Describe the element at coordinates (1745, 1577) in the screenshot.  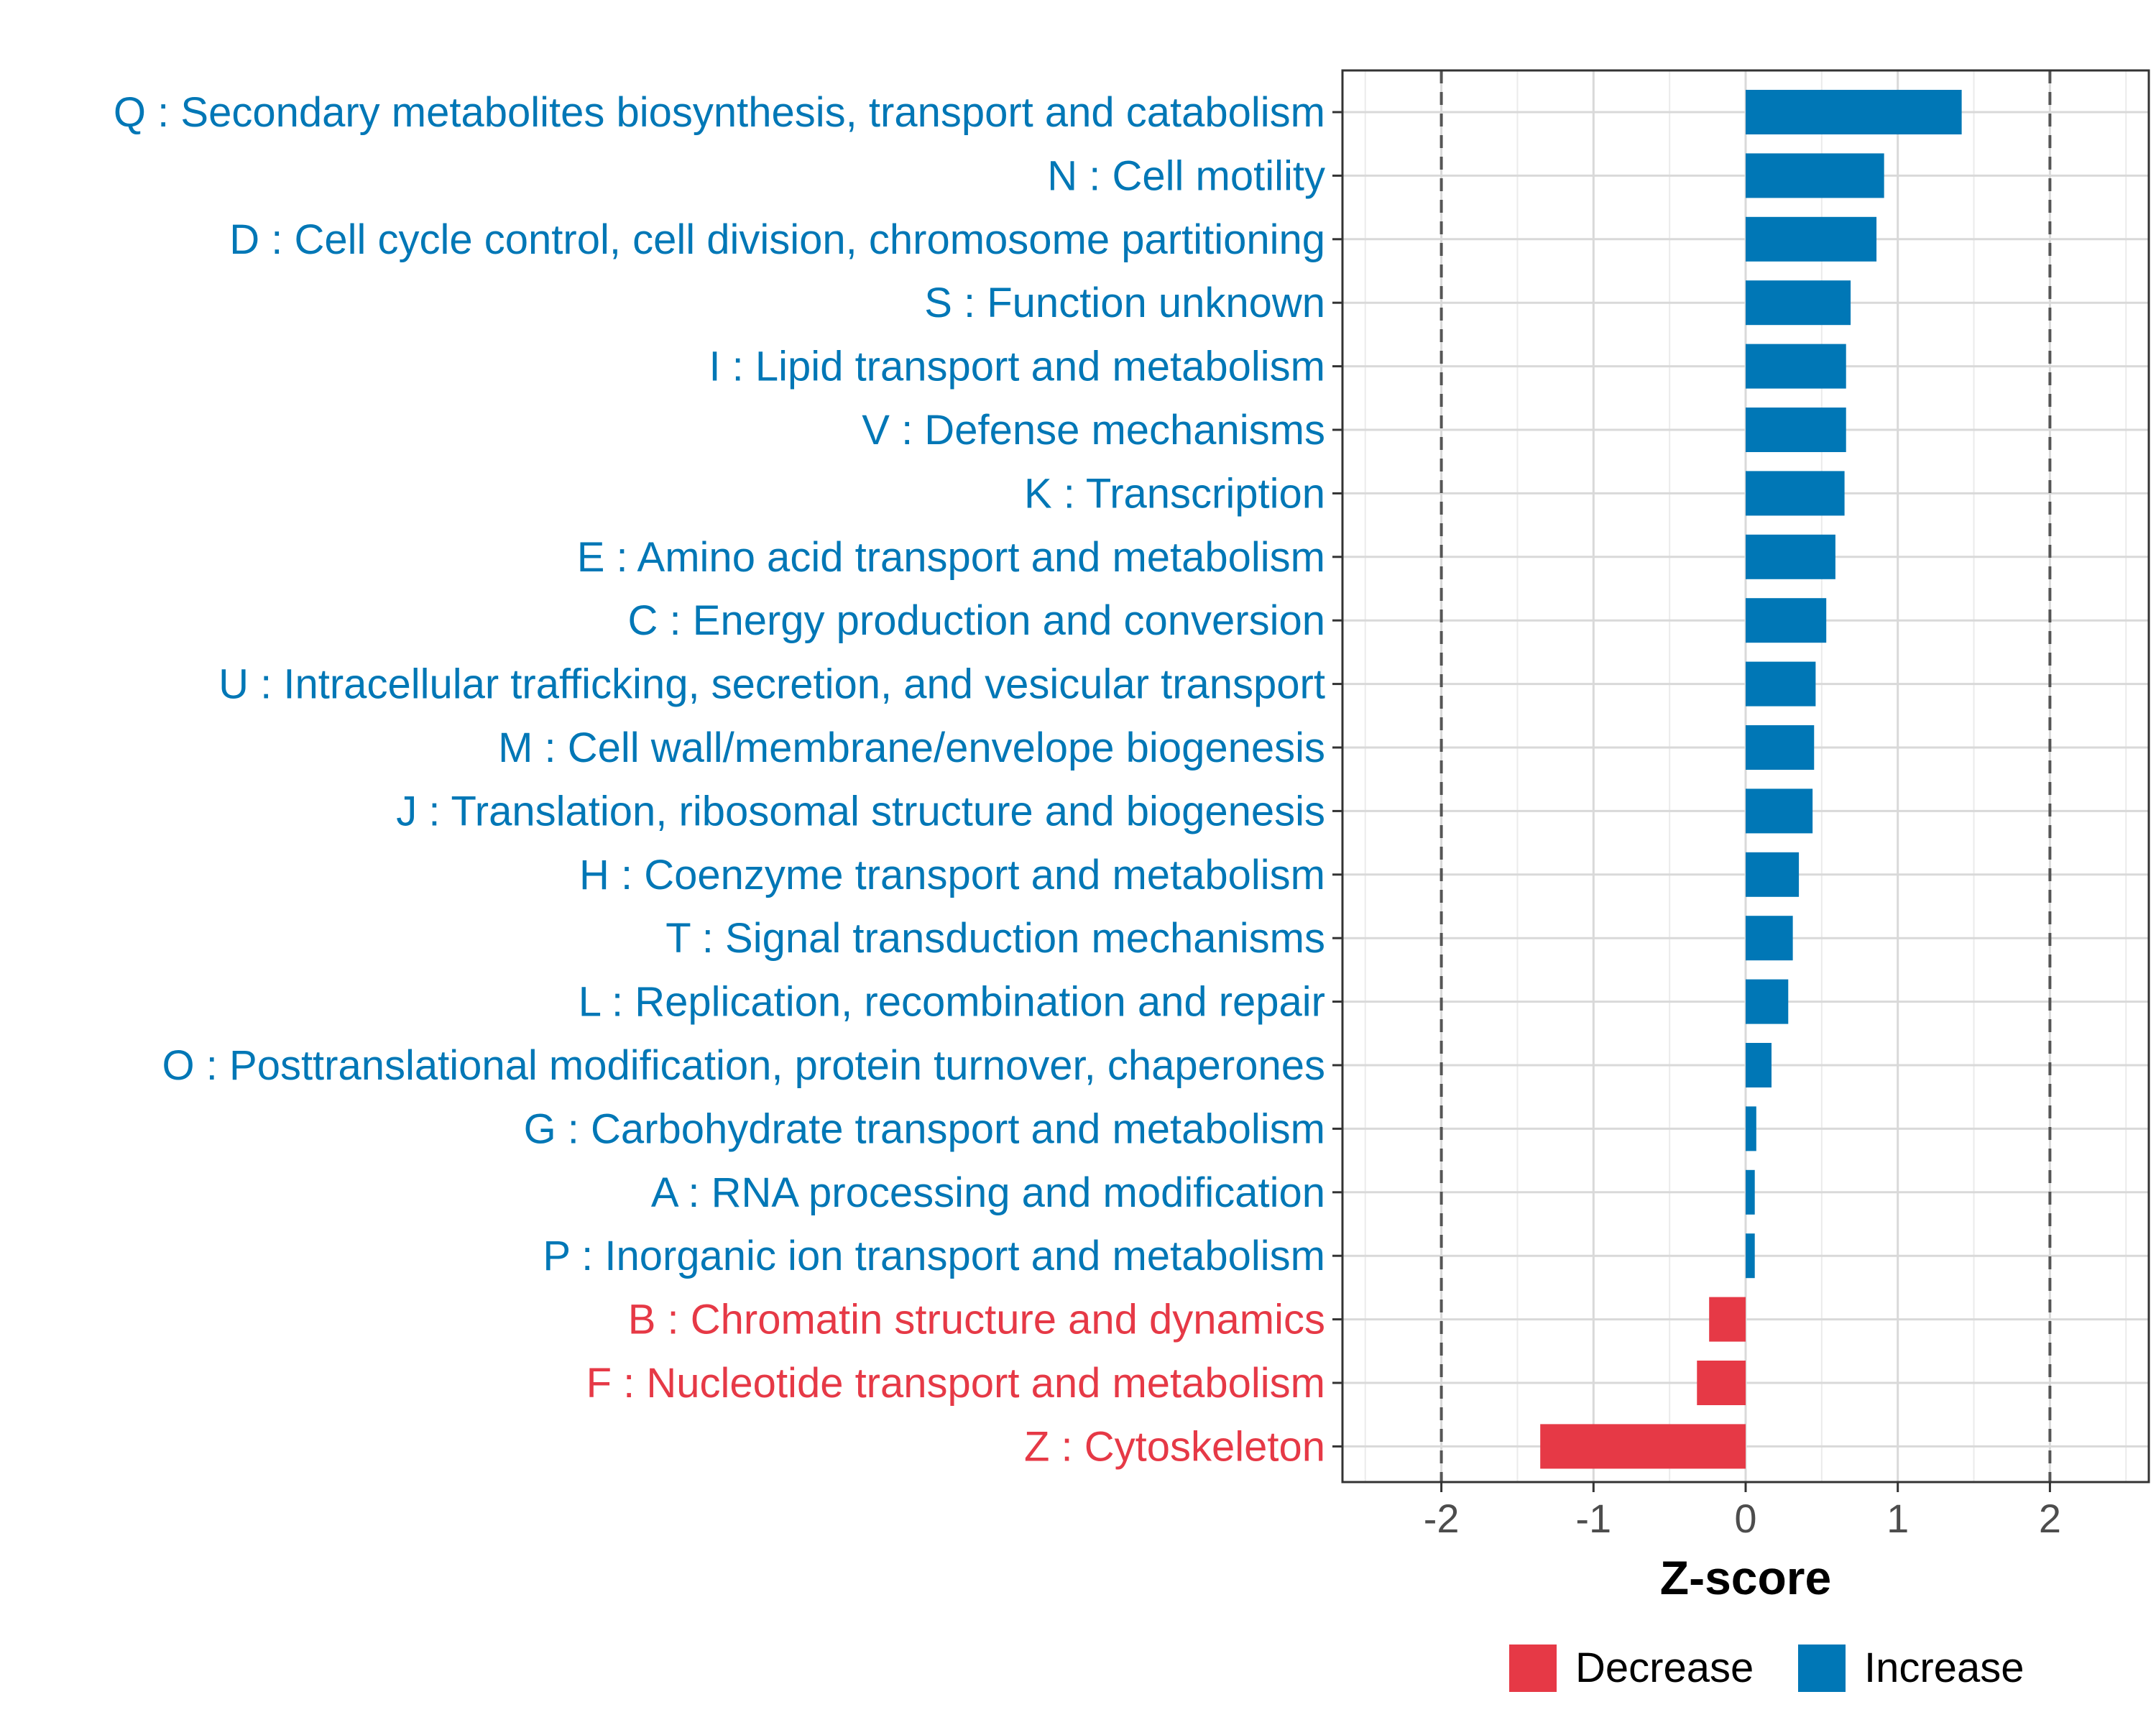
I see `x-axis-title: Z-score` at that location.